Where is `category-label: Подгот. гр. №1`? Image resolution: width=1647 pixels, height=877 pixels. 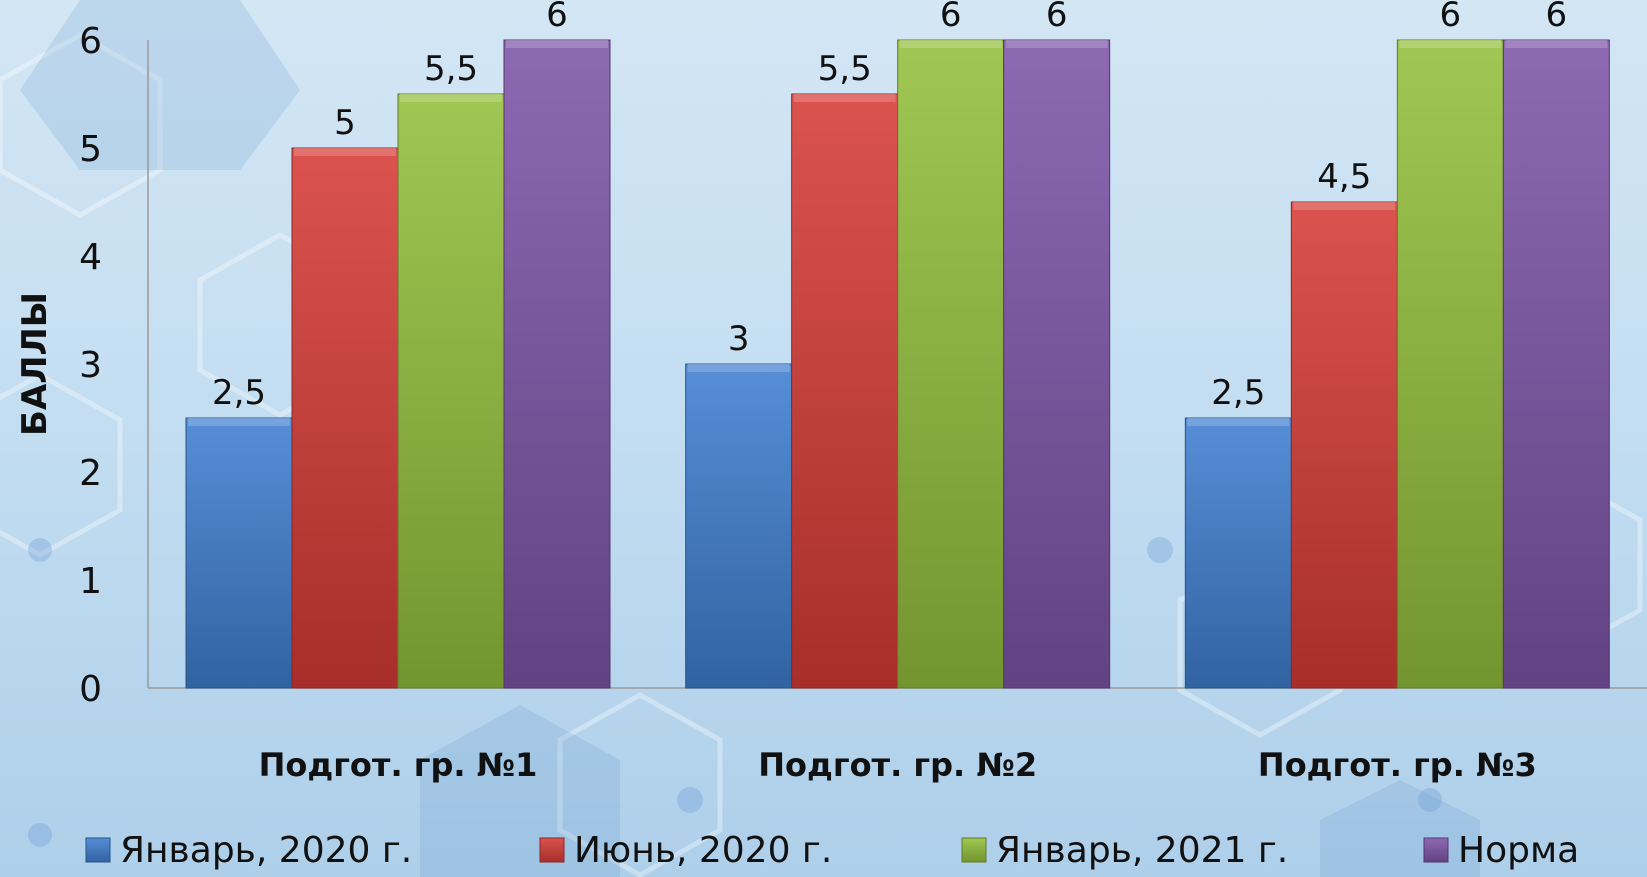
category-label: Подгот. гр. №1 is located at coordinates (398, 765).